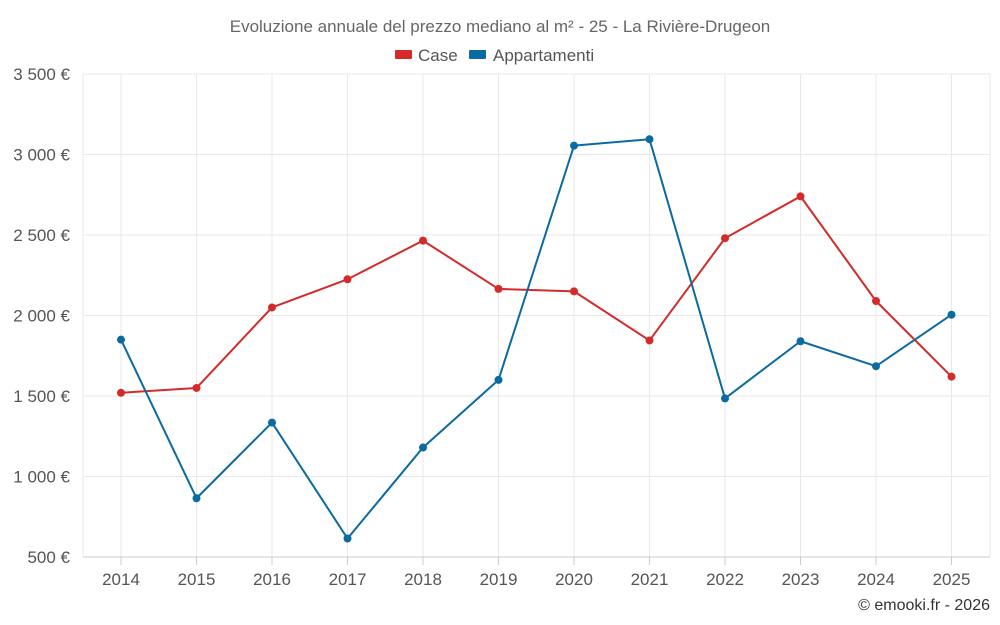 The height and width of the screenshot is (625, 1000). Describe the element at coordinates (197, 579) in the screenshot. I see `x-tick-label: 2015` at that location.